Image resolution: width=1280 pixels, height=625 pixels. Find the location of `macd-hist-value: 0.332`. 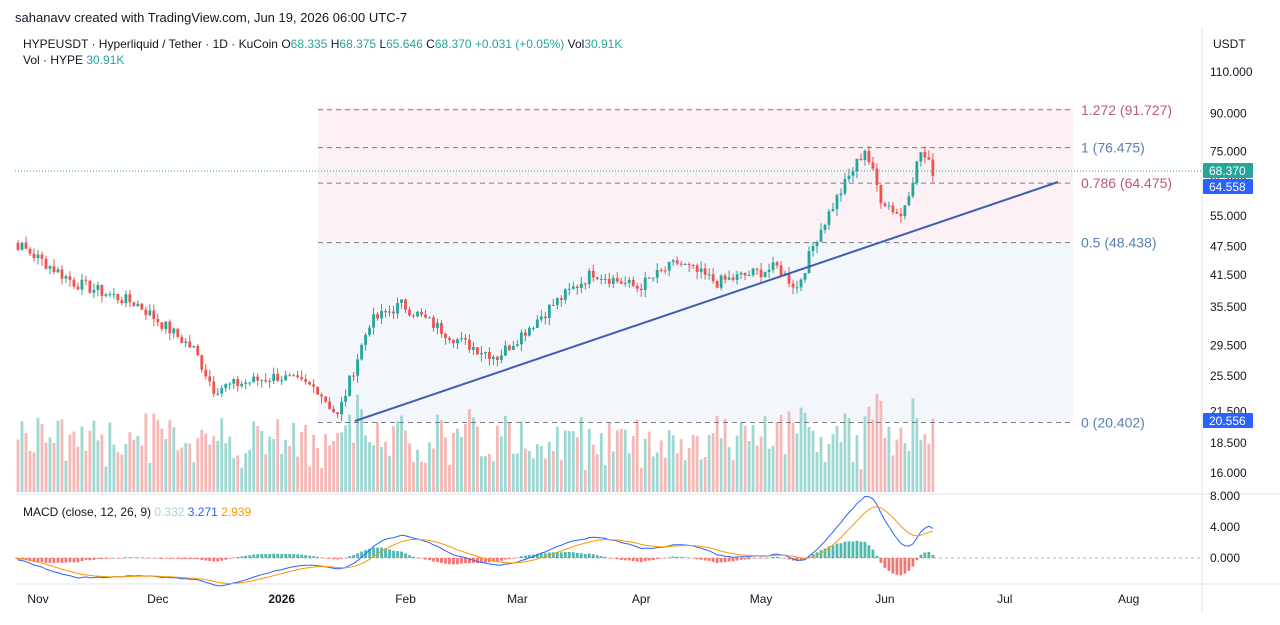

macd-hist-value: 0.332 is located at coordinates (169, 512).